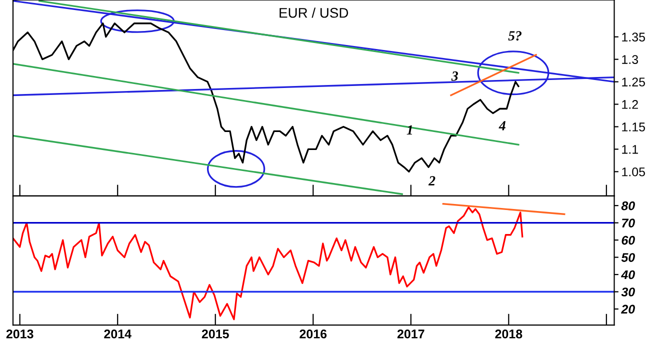  Describe the element at coordinates (409, 130) in the screenshot. I see `annotation: 1` at that location.